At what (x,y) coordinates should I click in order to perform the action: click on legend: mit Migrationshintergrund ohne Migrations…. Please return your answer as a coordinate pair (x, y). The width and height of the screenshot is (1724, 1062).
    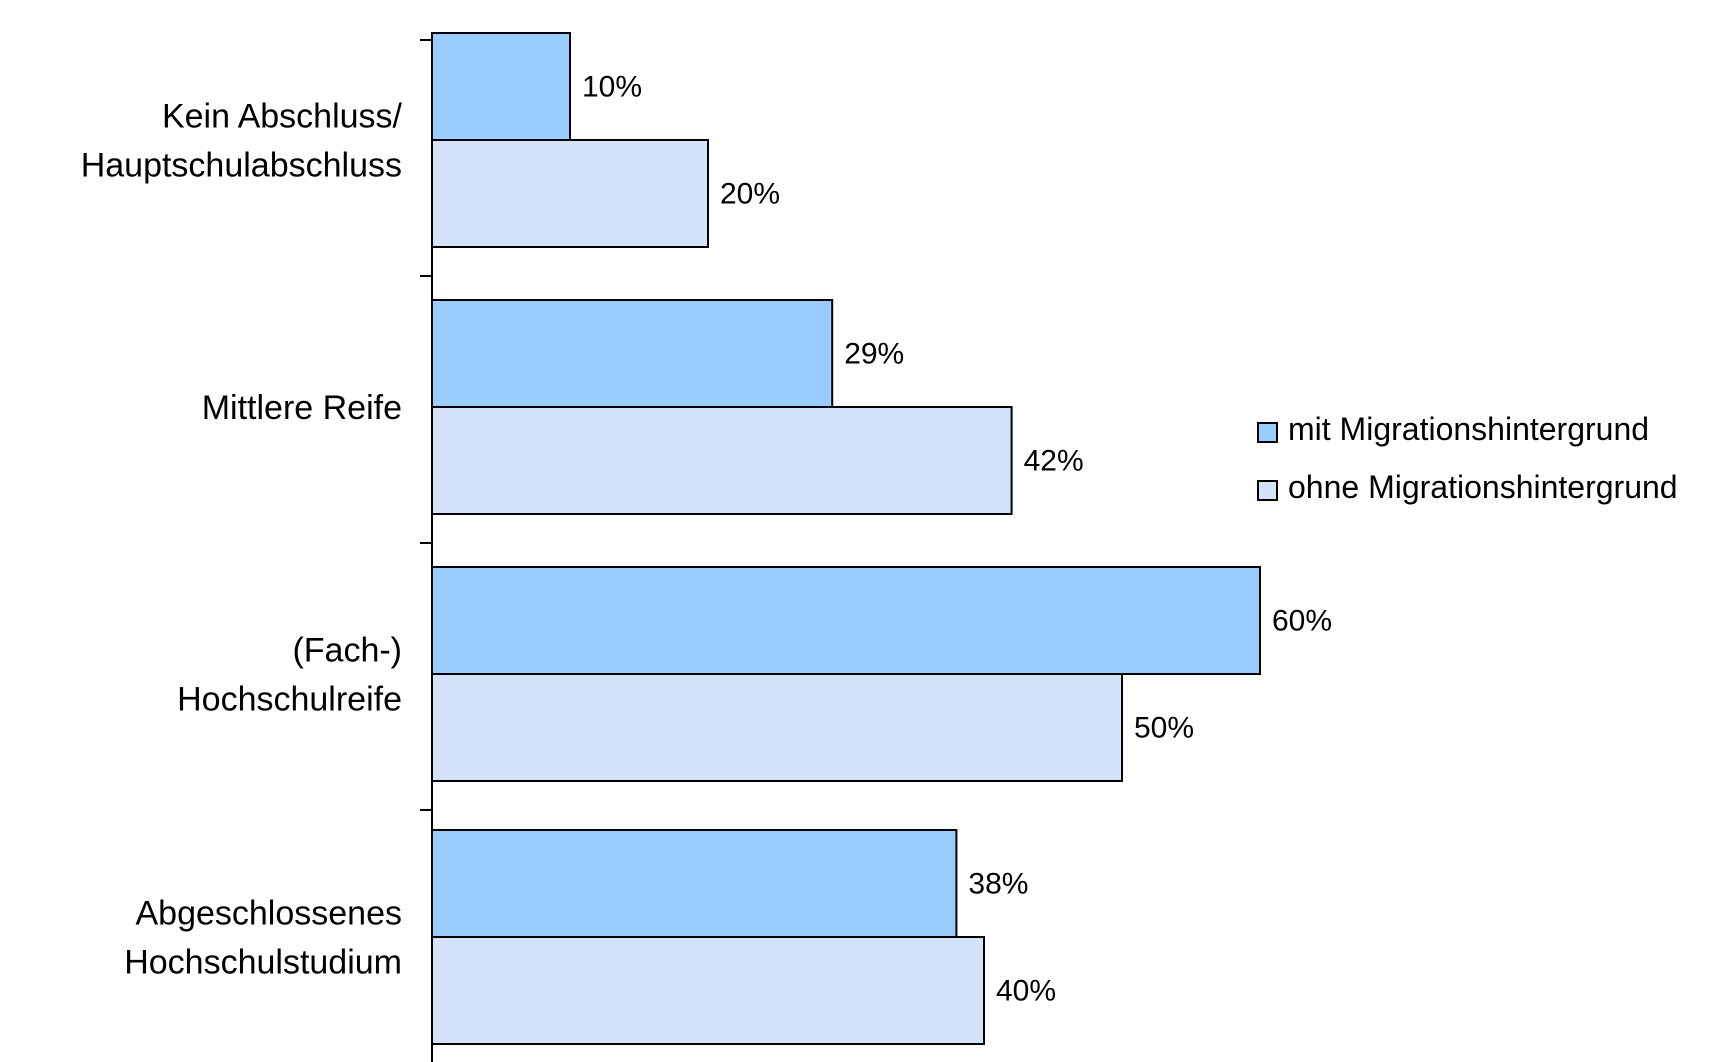
    Looking at the image, I should click on (1467, 458).